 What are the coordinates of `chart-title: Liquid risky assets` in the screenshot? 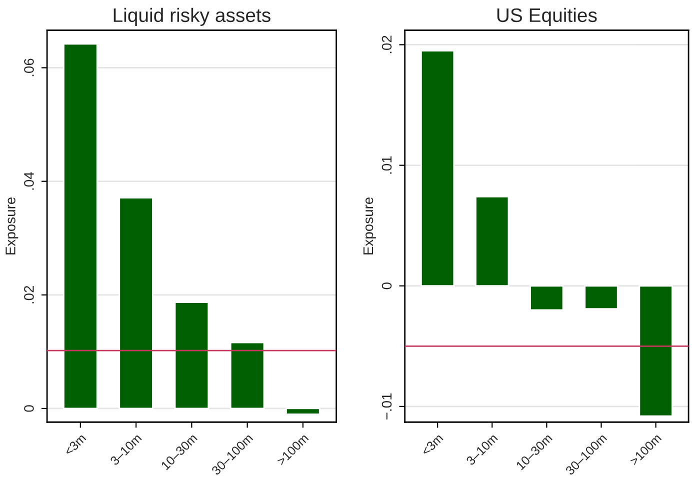 It's located at (192, 17).